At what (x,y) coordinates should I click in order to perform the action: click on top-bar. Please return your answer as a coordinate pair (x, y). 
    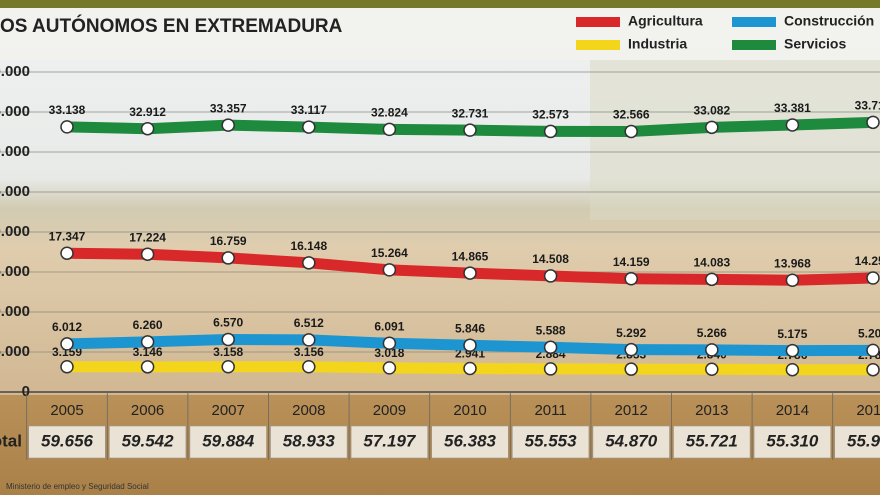
    Looking at the image, I should click on (440, 4).